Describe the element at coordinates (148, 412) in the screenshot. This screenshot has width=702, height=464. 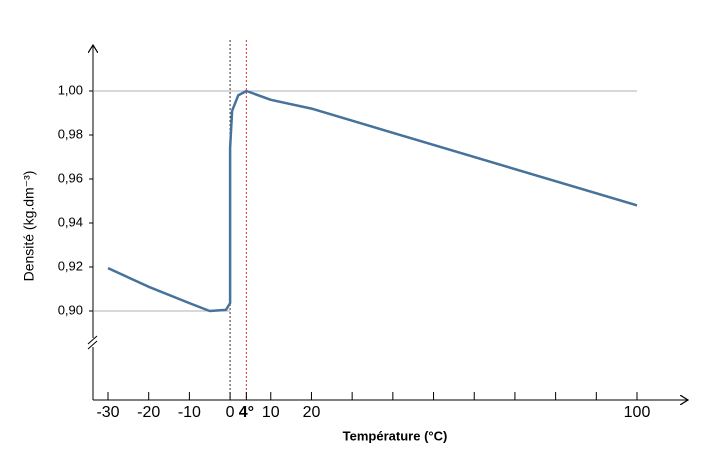
I see `x-tick-label: -20` at that location.